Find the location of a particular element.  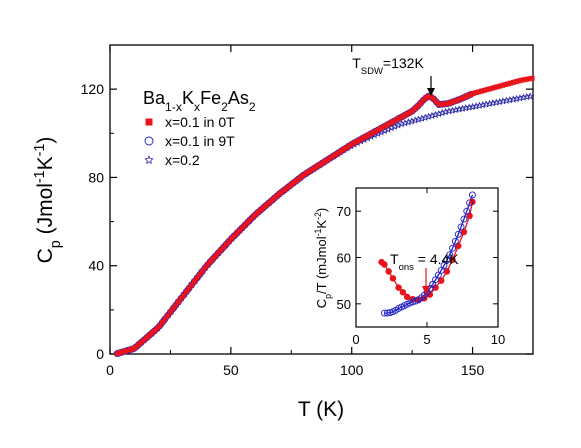

tons-annotation: Tons = 4.4K is located at coordinates (424, 273).